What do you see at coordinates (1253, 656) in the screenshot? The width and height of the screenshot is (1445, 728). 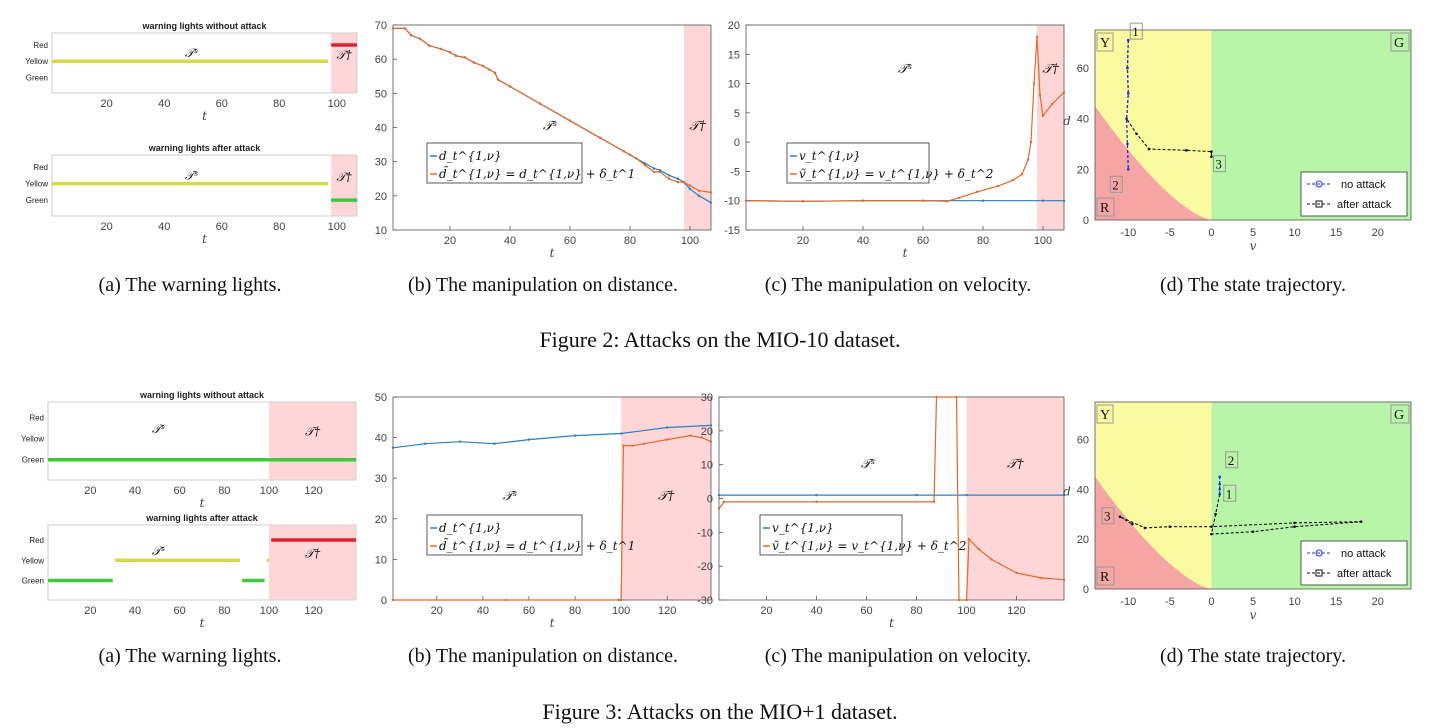 I see `subcaption-d: (d) The state trajectory.` at bounding box center [1253, 656].